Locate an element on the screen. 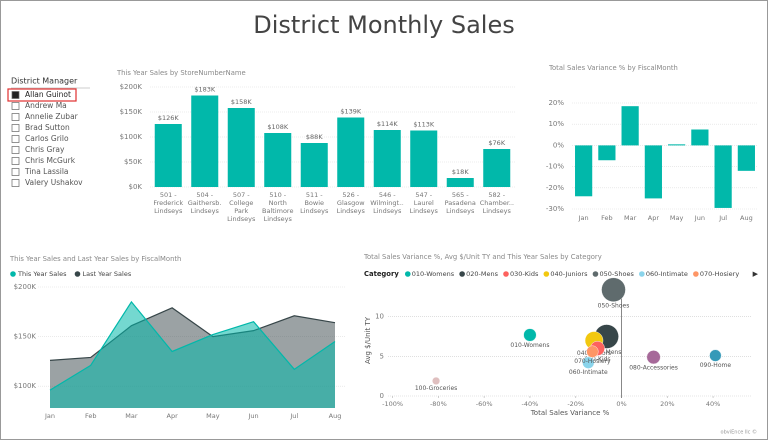  slicer-item-label: Annelie Zubar is located at coordinates (52, 116).